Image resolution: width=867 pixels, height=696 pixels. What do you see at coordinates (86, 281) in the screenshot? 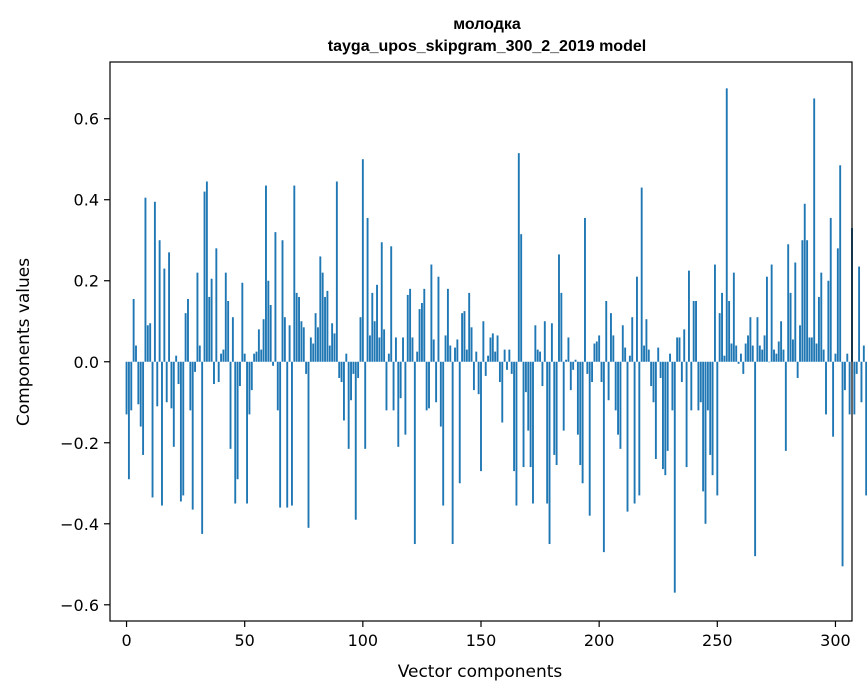
I see `y-tick-label: 0.2` at bounding box center [86, 281].